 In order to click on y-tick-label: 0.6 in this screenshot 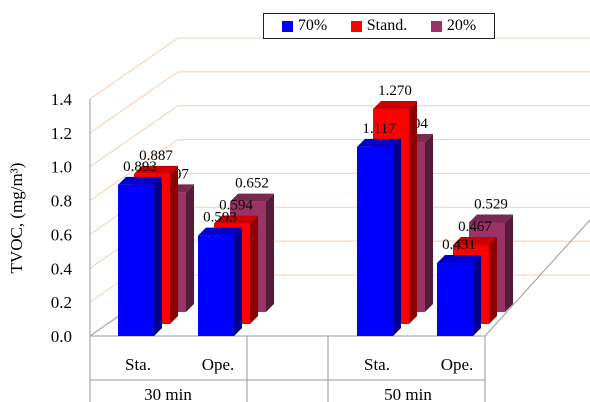, I will do `click(61, 234)`.